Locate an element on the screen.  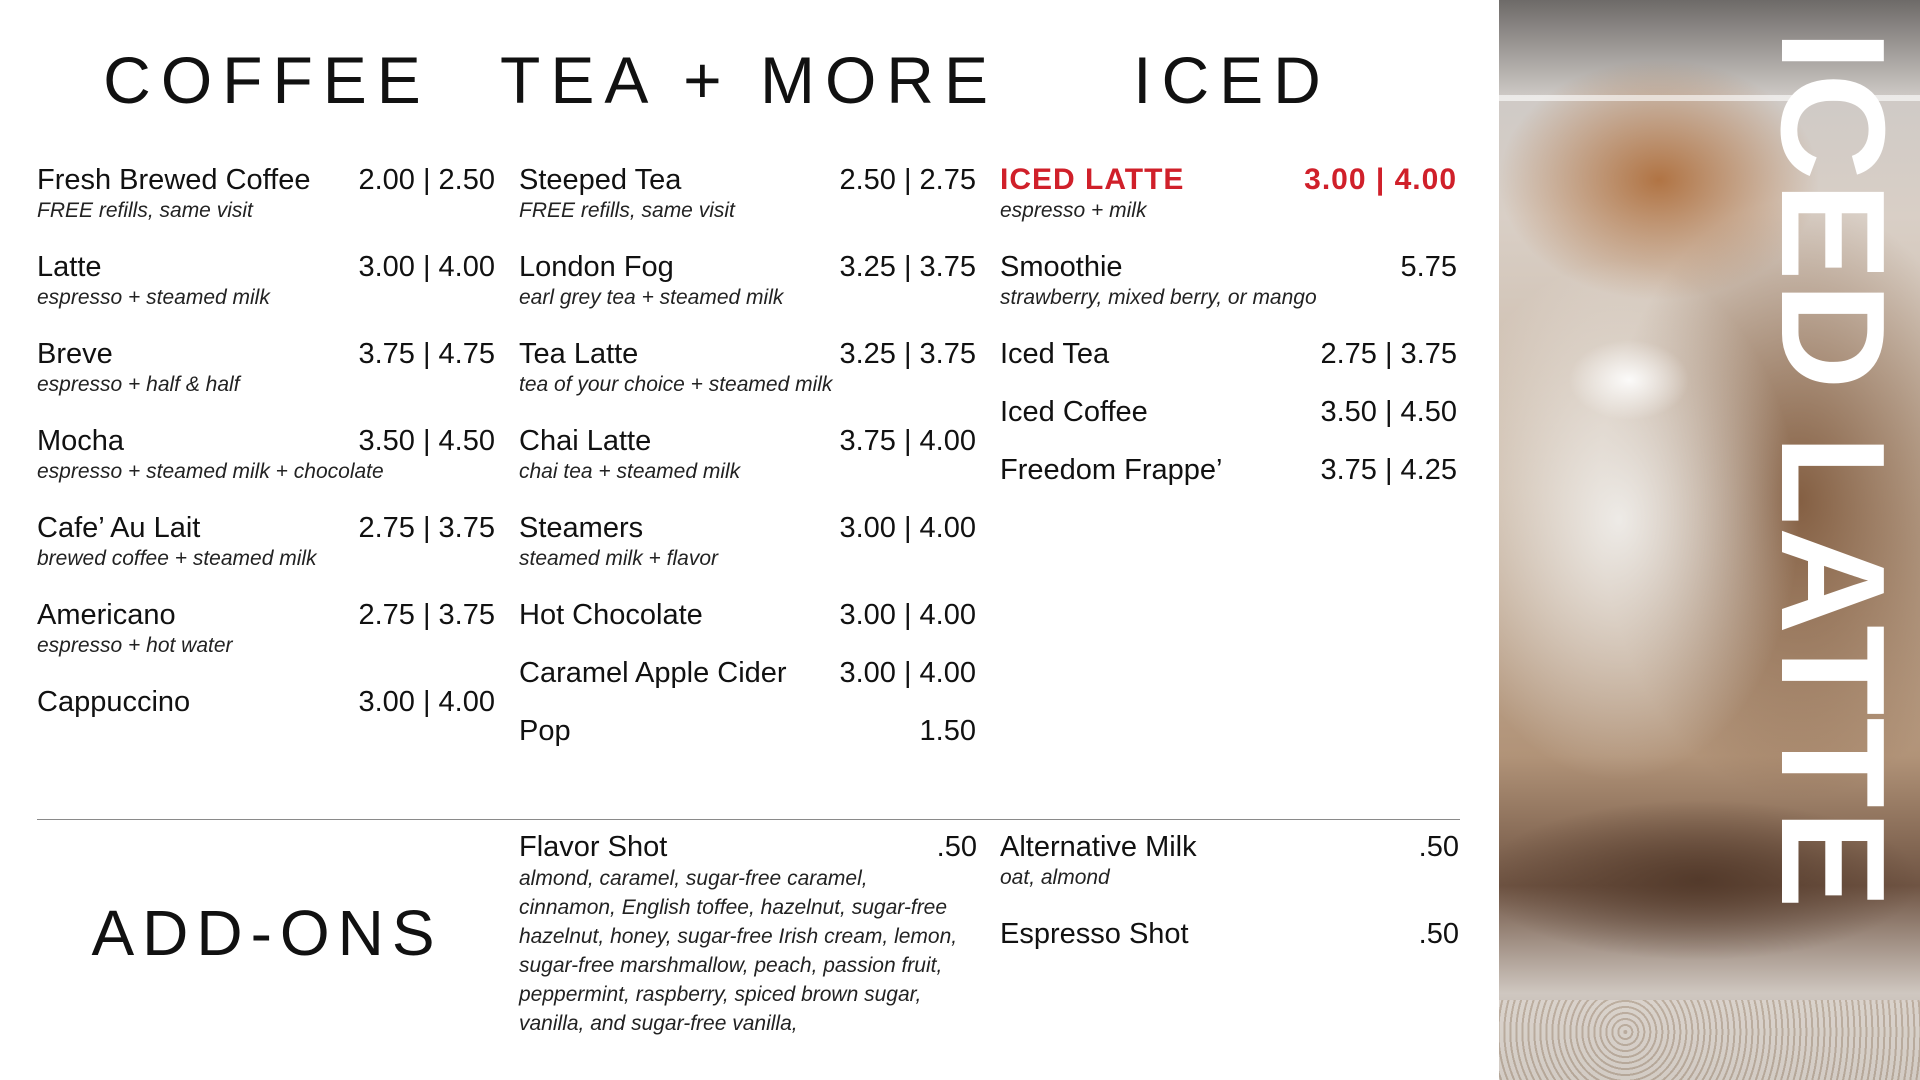
item-name: Cappuccino is located at coordinates (114, 702).